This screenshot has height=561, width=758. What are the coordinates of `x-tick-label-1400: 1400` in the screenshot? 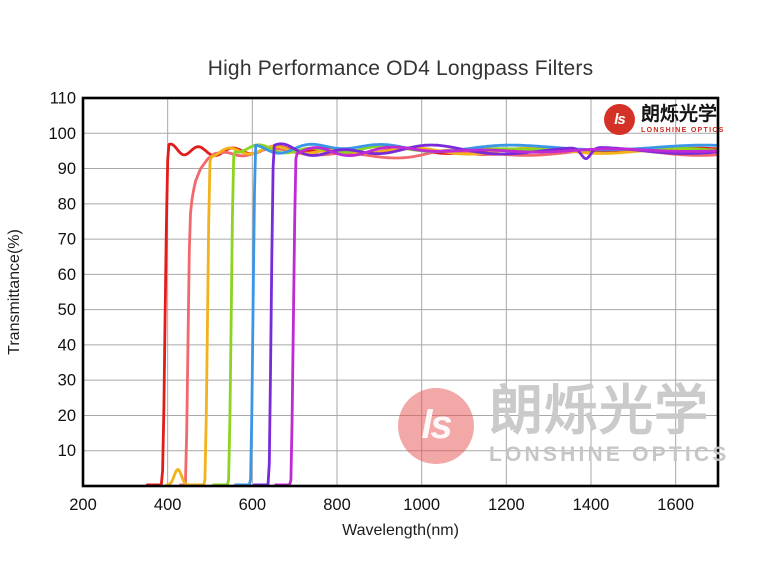 It's located at (591, 505).